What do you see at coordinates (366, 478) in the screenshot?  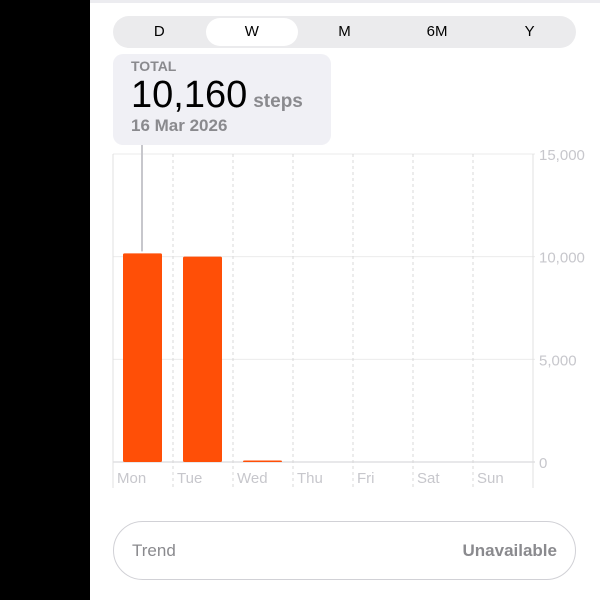 I see `x-tick-label: Fri` at bounding box center [366, 478].